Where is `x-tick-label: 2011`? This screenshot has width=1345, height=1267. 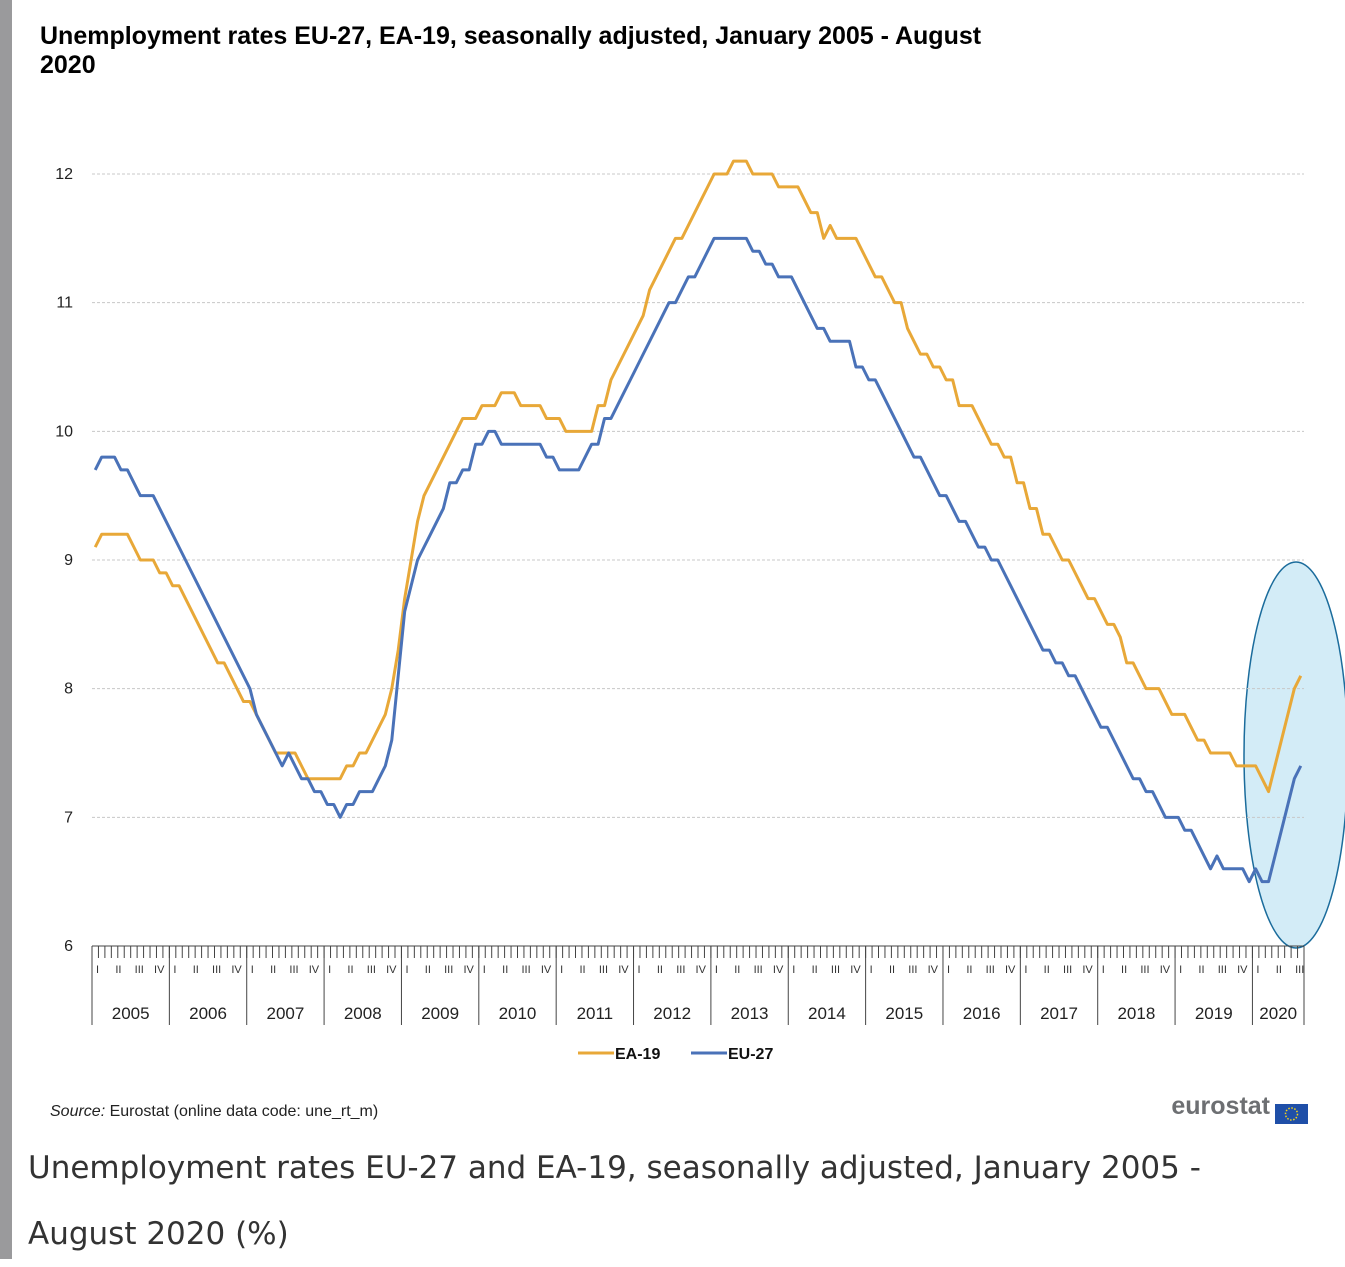 x-tick-label: 2011 is located at coordinates (595, 1013).